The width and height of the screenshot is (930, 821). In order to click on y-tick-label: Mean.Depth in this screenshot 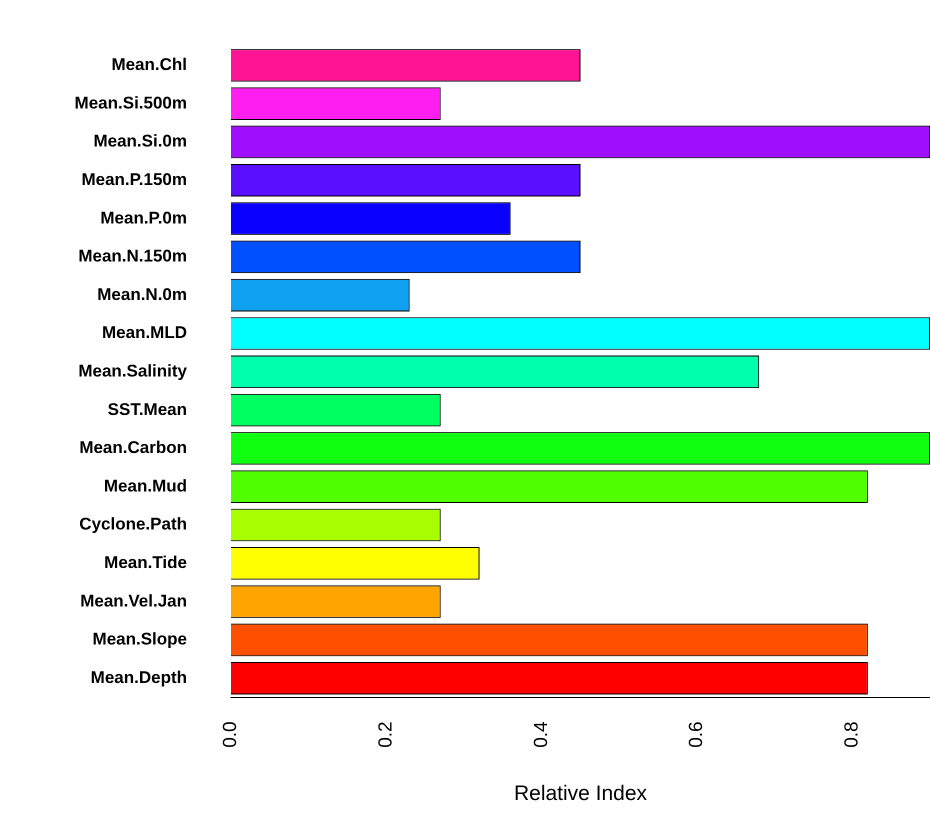, I will do `click(138, 677)`.